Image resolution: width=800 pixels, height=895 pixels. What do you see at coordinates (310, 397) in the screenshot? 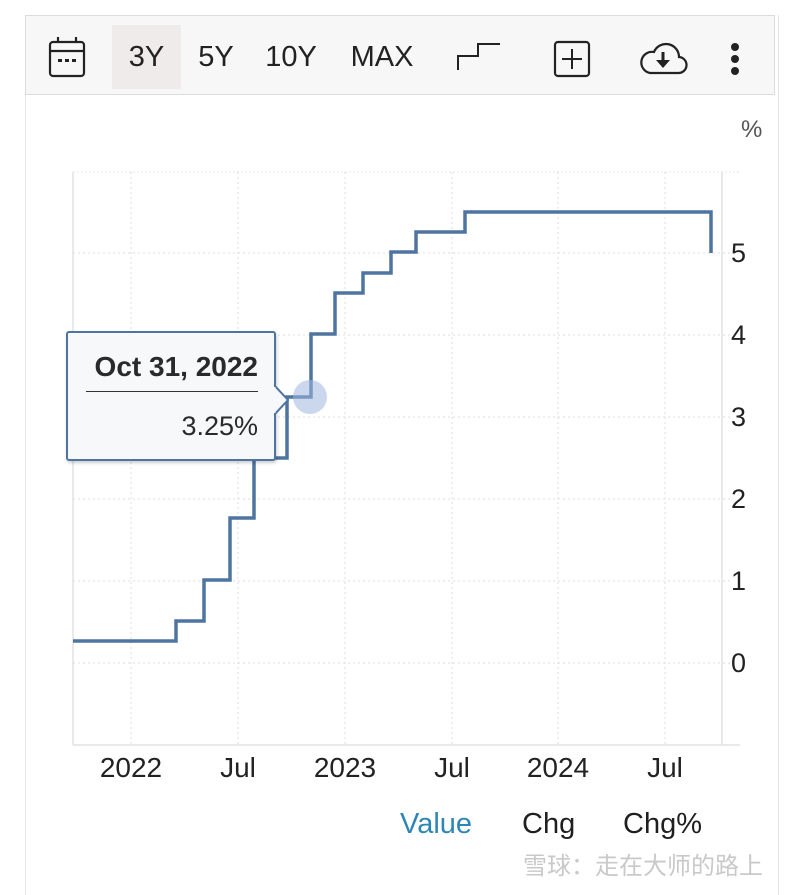
I see `hover-point-marker` at bounding box center [310, 397].